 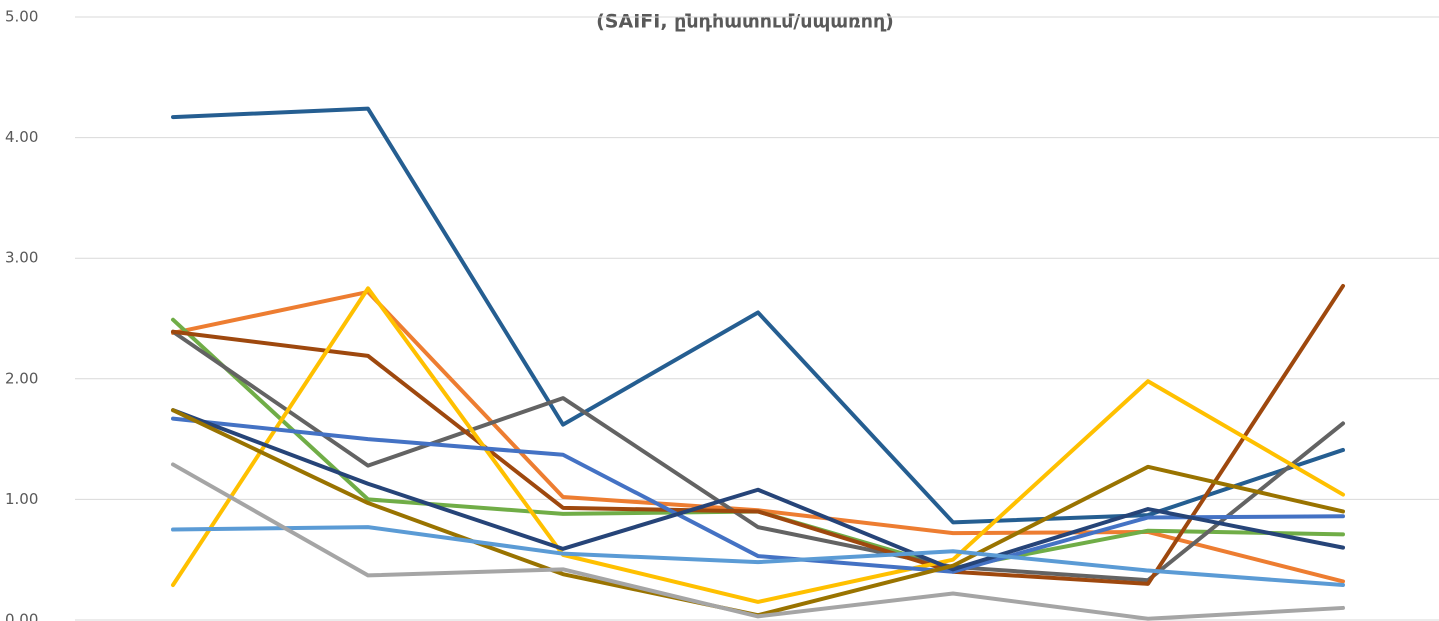 I want to click on y-tick-label: 1.00, so click(x=21, y=499).